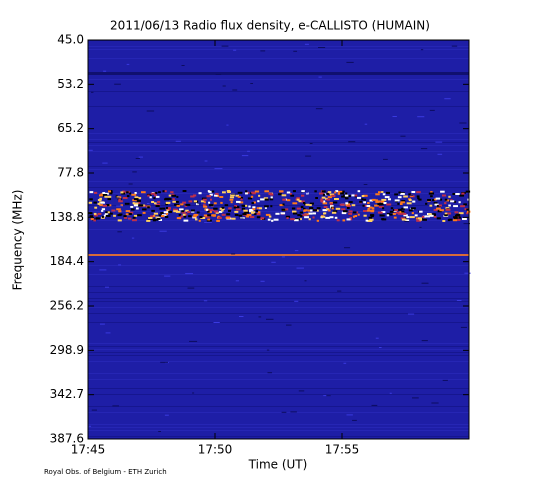 This screenshot has height=480, width=540. Describe the element at coordinates (70, 40) in the screenshot. I see `y-tick-label: 45.0` at that location.